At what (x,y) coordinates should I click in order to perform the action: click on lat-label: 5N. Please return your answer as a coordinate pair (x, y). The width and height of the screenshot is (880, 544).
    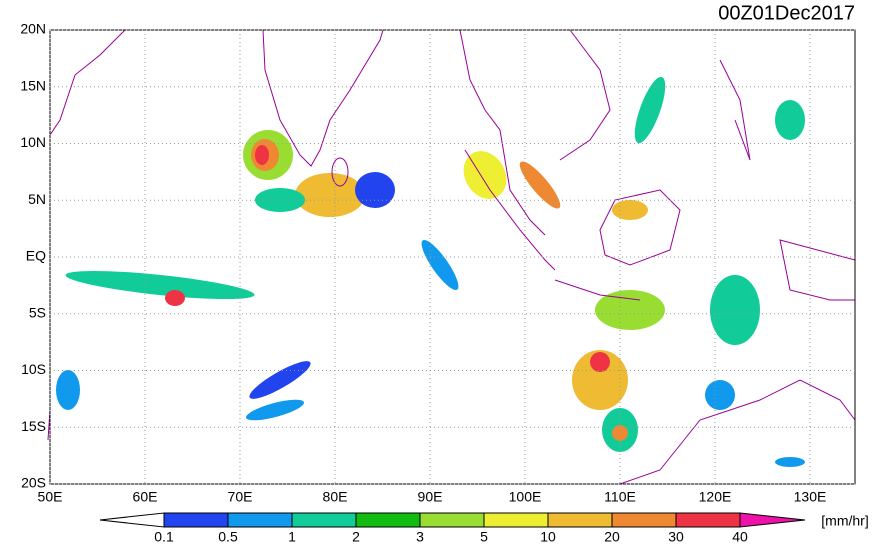
    Looking at the image, I should click on (37, 199).